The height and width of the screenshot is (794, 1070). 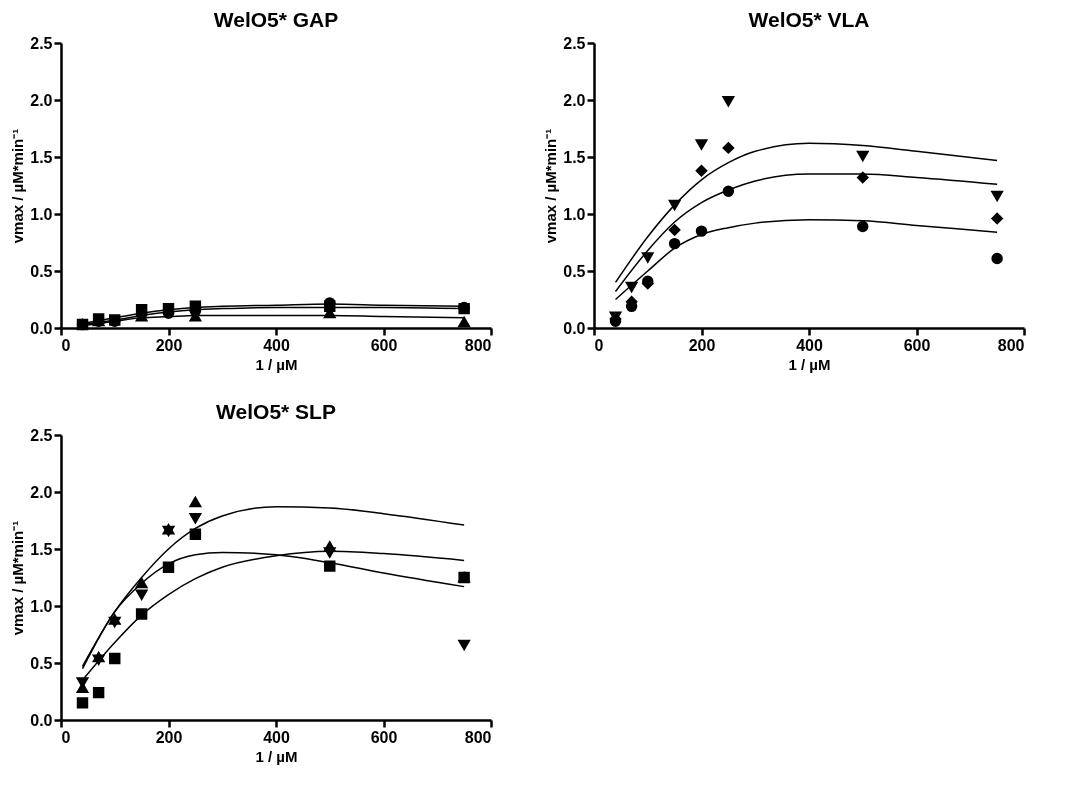 What do you see at coordinates (276, 411) in the screenshot?
I see `chart-title: WelO5* SLP` at bounding box center [276, 411].